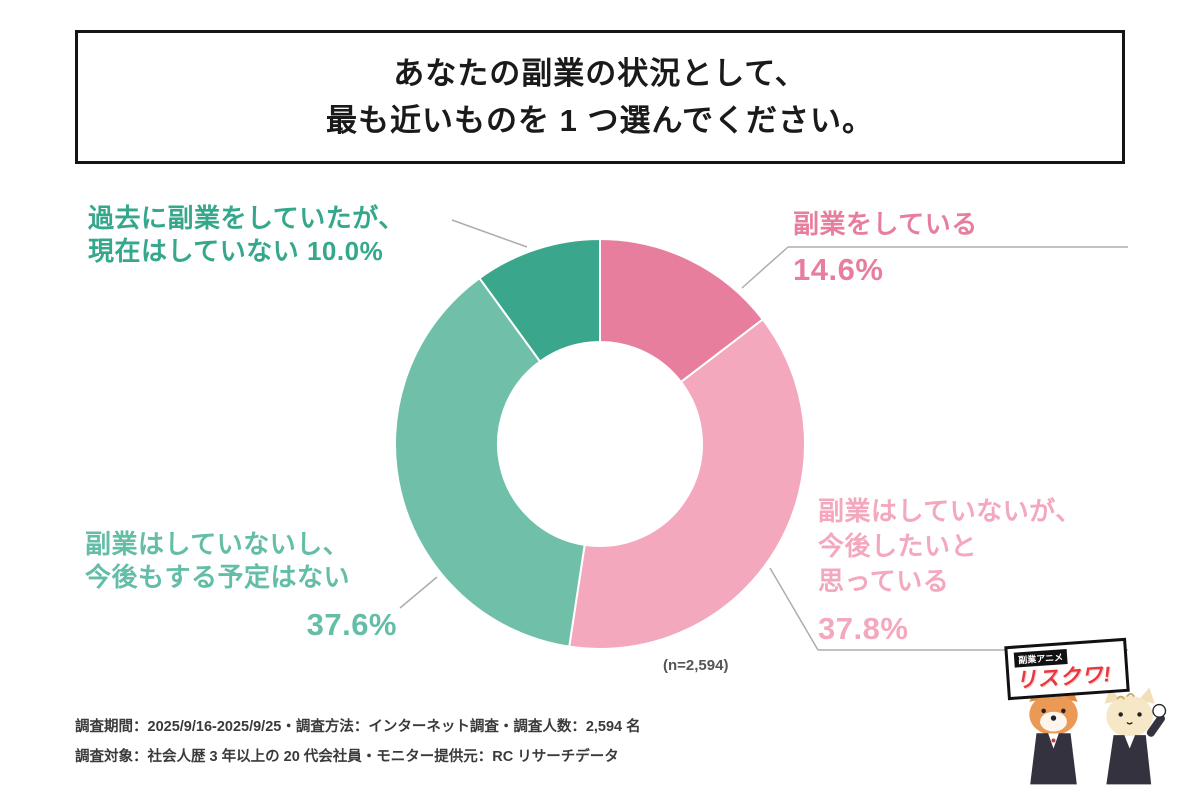 The height and width of the screenshot is (800, 1200). I want to click on mascot-cat, so click(1135, 736).